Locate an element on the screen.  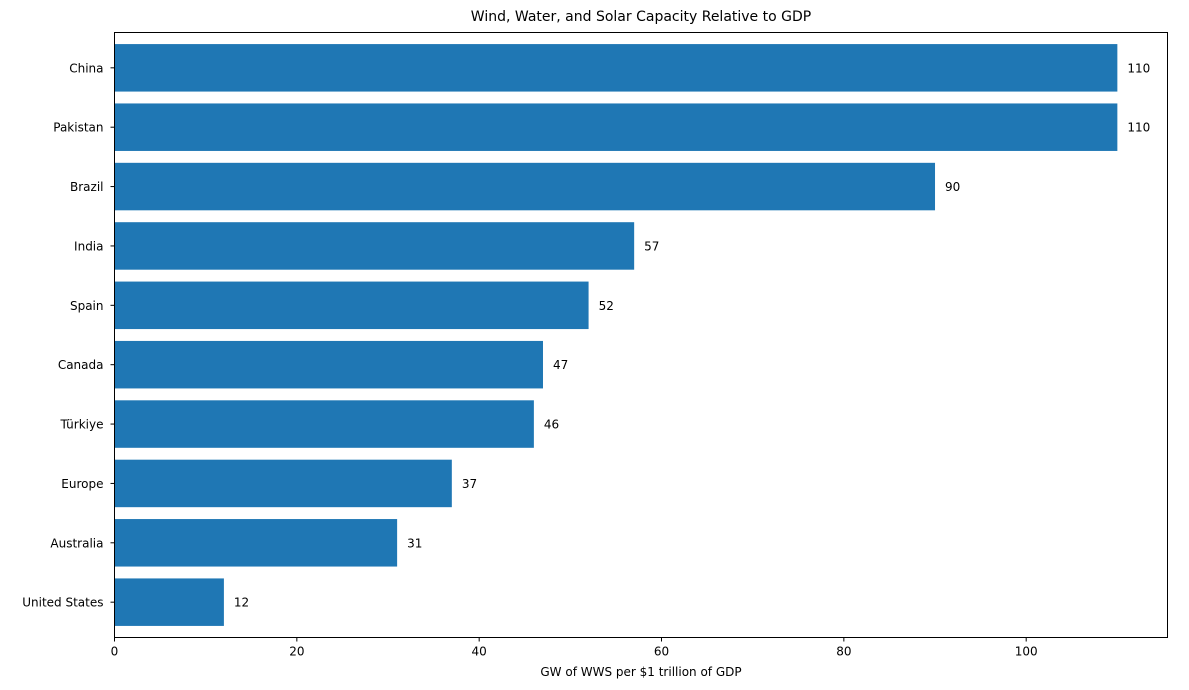
x-tick-label: 60 is located at coordinates (661, 652).